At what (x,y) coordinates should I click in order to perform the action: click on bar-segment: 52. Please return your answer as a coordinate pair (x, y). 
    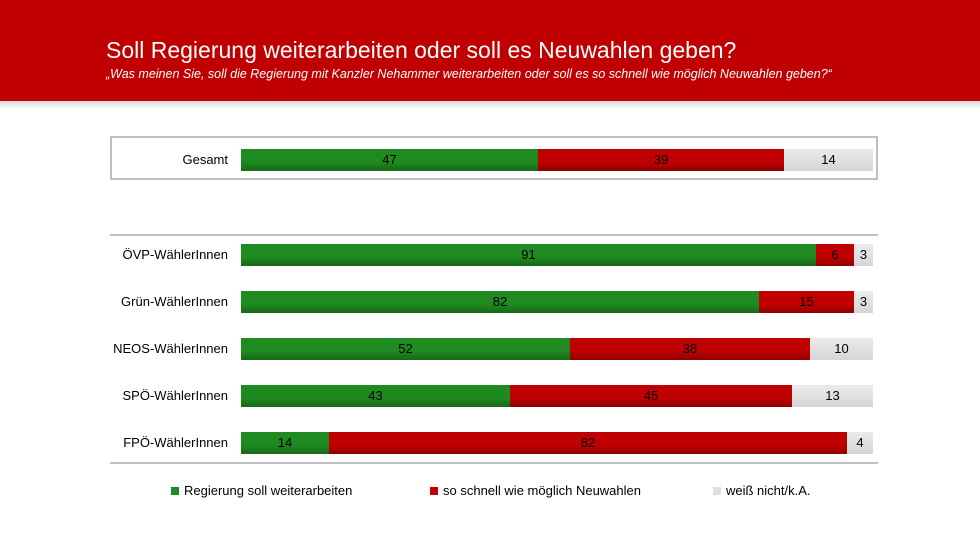
    Looking at the image, I should click on (405, 349).